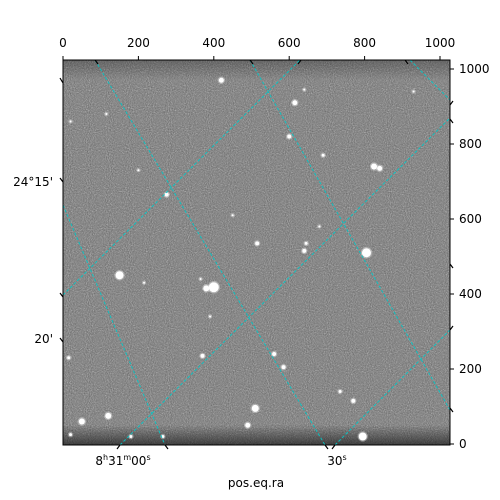 This screenshot has width=500, height=500. What do you see at coordinates (470, 256) in the screenshot?
I see `right-pixel-axis: 0 200 400 600 800 1000` at bounding box center [470, 256].